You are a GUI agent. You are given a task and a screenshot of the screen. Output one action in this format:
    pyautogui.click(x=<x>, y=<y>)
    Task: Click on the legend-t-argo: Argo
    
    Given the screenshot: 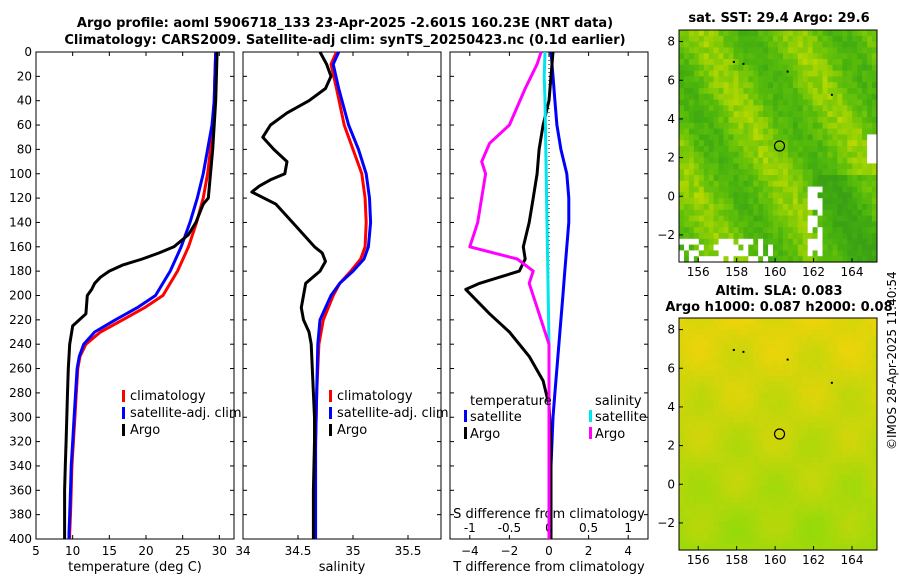 What is the action you would take?
    pyautogui.click(x=485, y=434)
    